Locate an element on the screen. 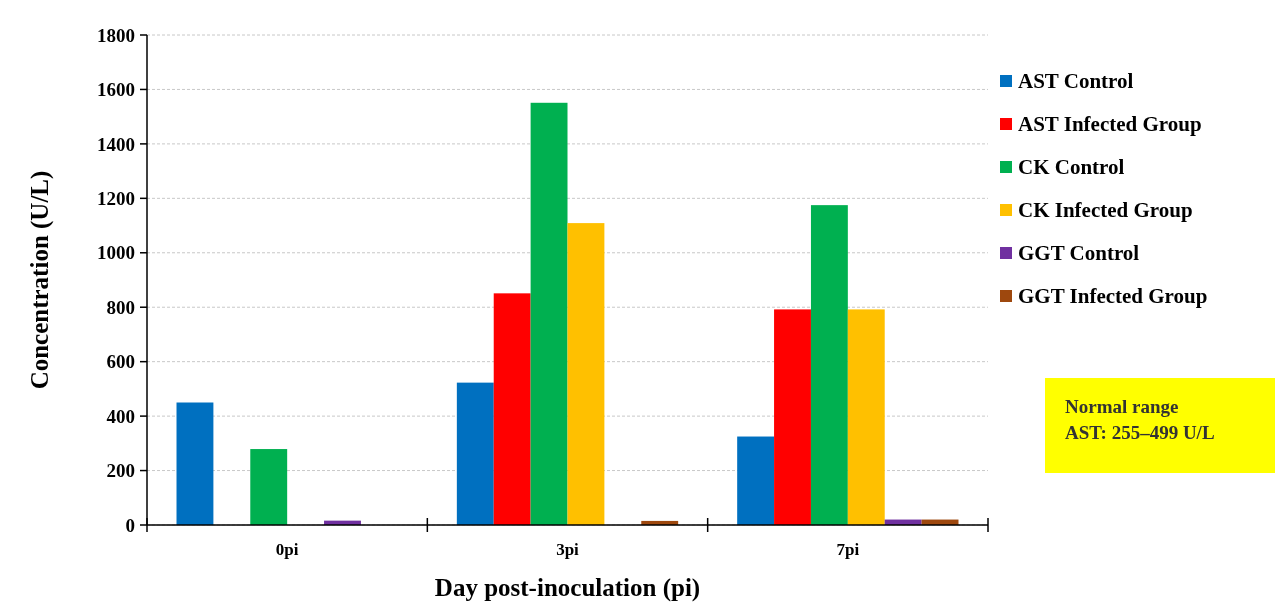 This screenshot has height=610, width=1286. y-tick-label: 0 is located at coordinates (130, 525).